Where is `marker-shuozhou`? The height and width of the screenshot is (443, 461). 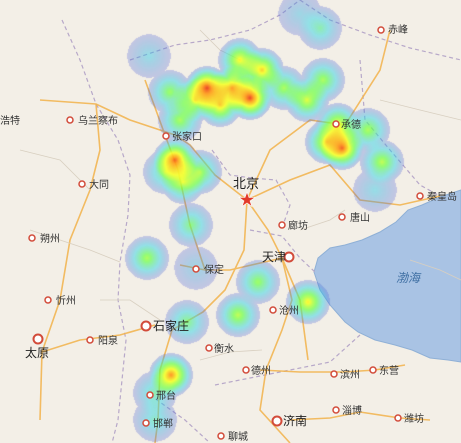
marker-shuozhou is located at coordinates (32, 238).